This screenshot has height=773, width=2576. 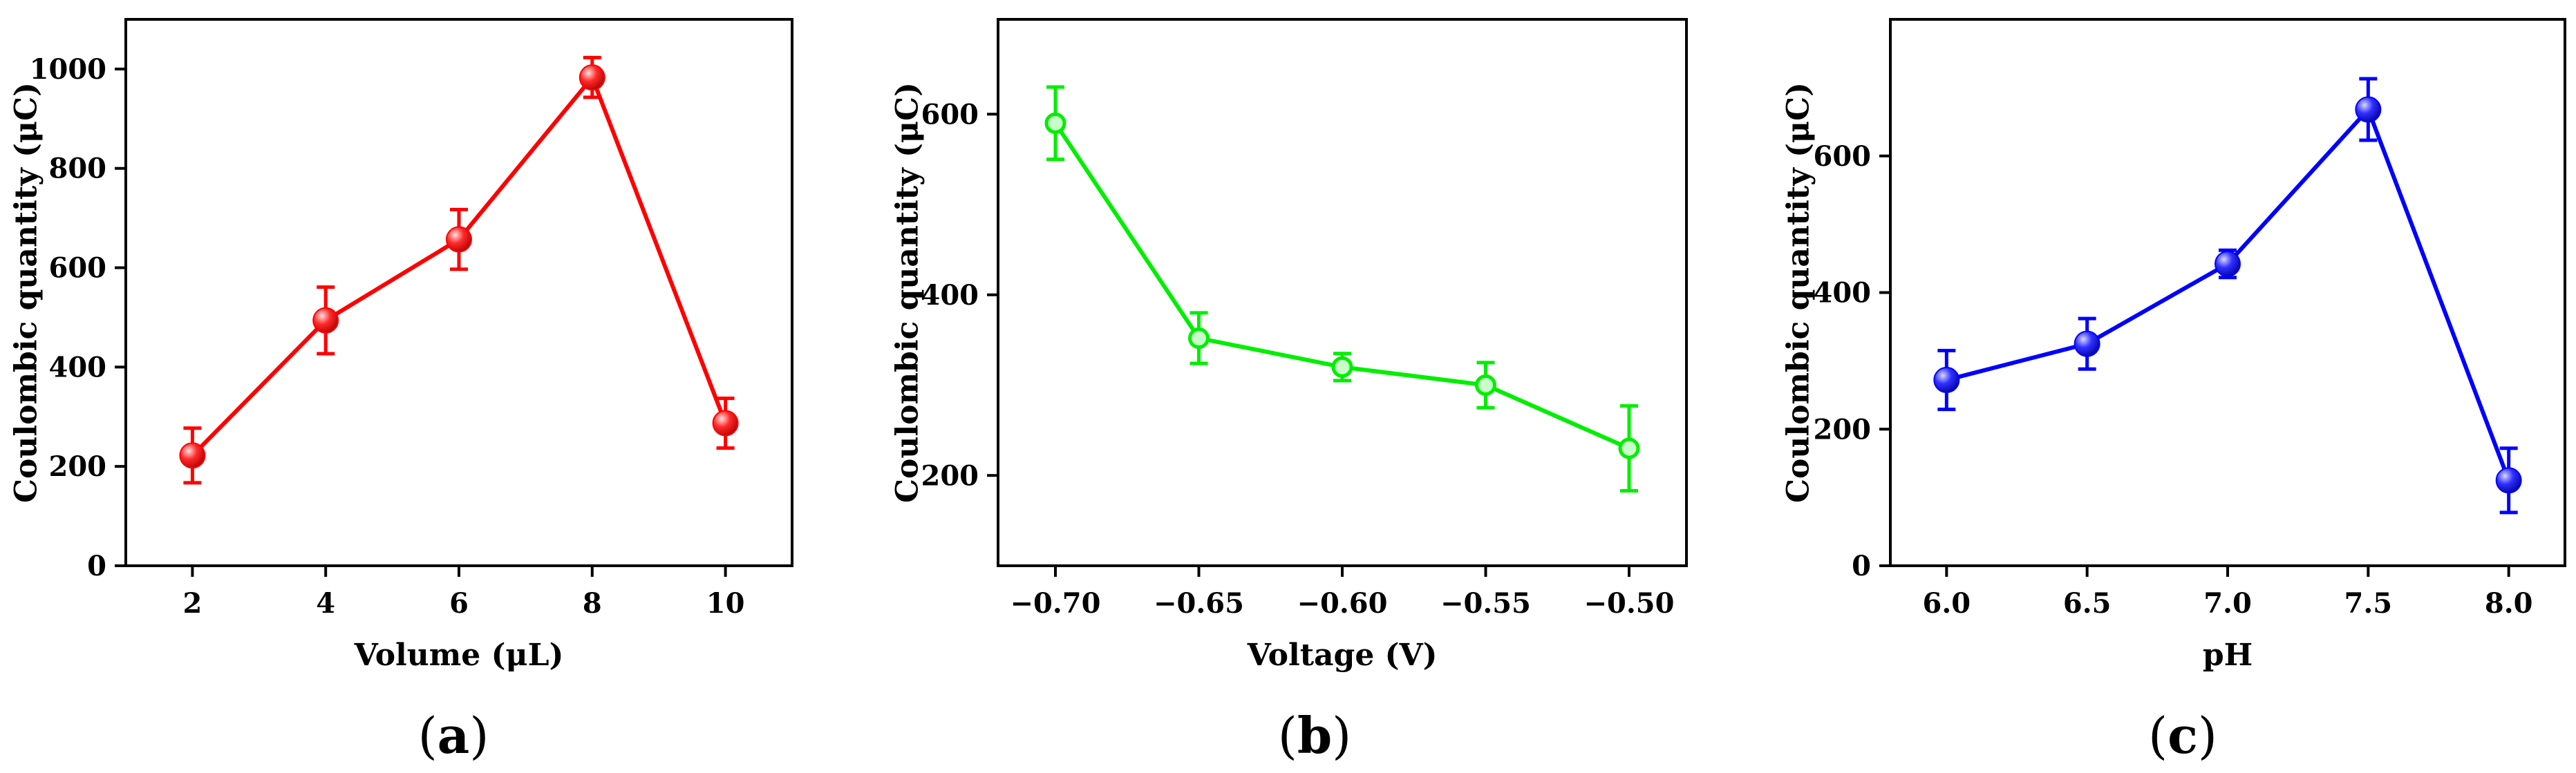 What do you see at coordinates (68, 69) in the screenshot?
I see `y-tick-label: 1000` at bounding box center [68, 69].